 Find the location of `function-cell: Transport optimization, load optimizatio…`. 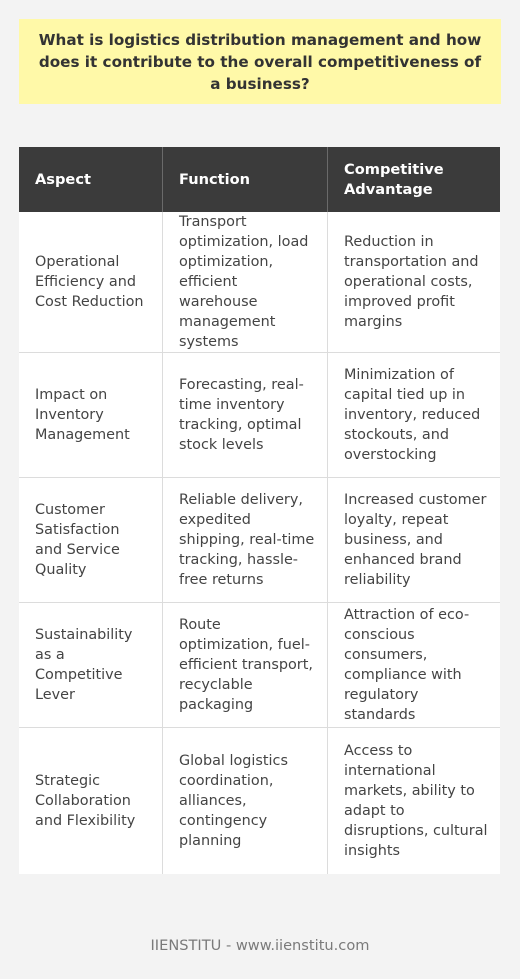

function-cell: Transport optimization, load optimizatio… is located at coordinates (245, 282).